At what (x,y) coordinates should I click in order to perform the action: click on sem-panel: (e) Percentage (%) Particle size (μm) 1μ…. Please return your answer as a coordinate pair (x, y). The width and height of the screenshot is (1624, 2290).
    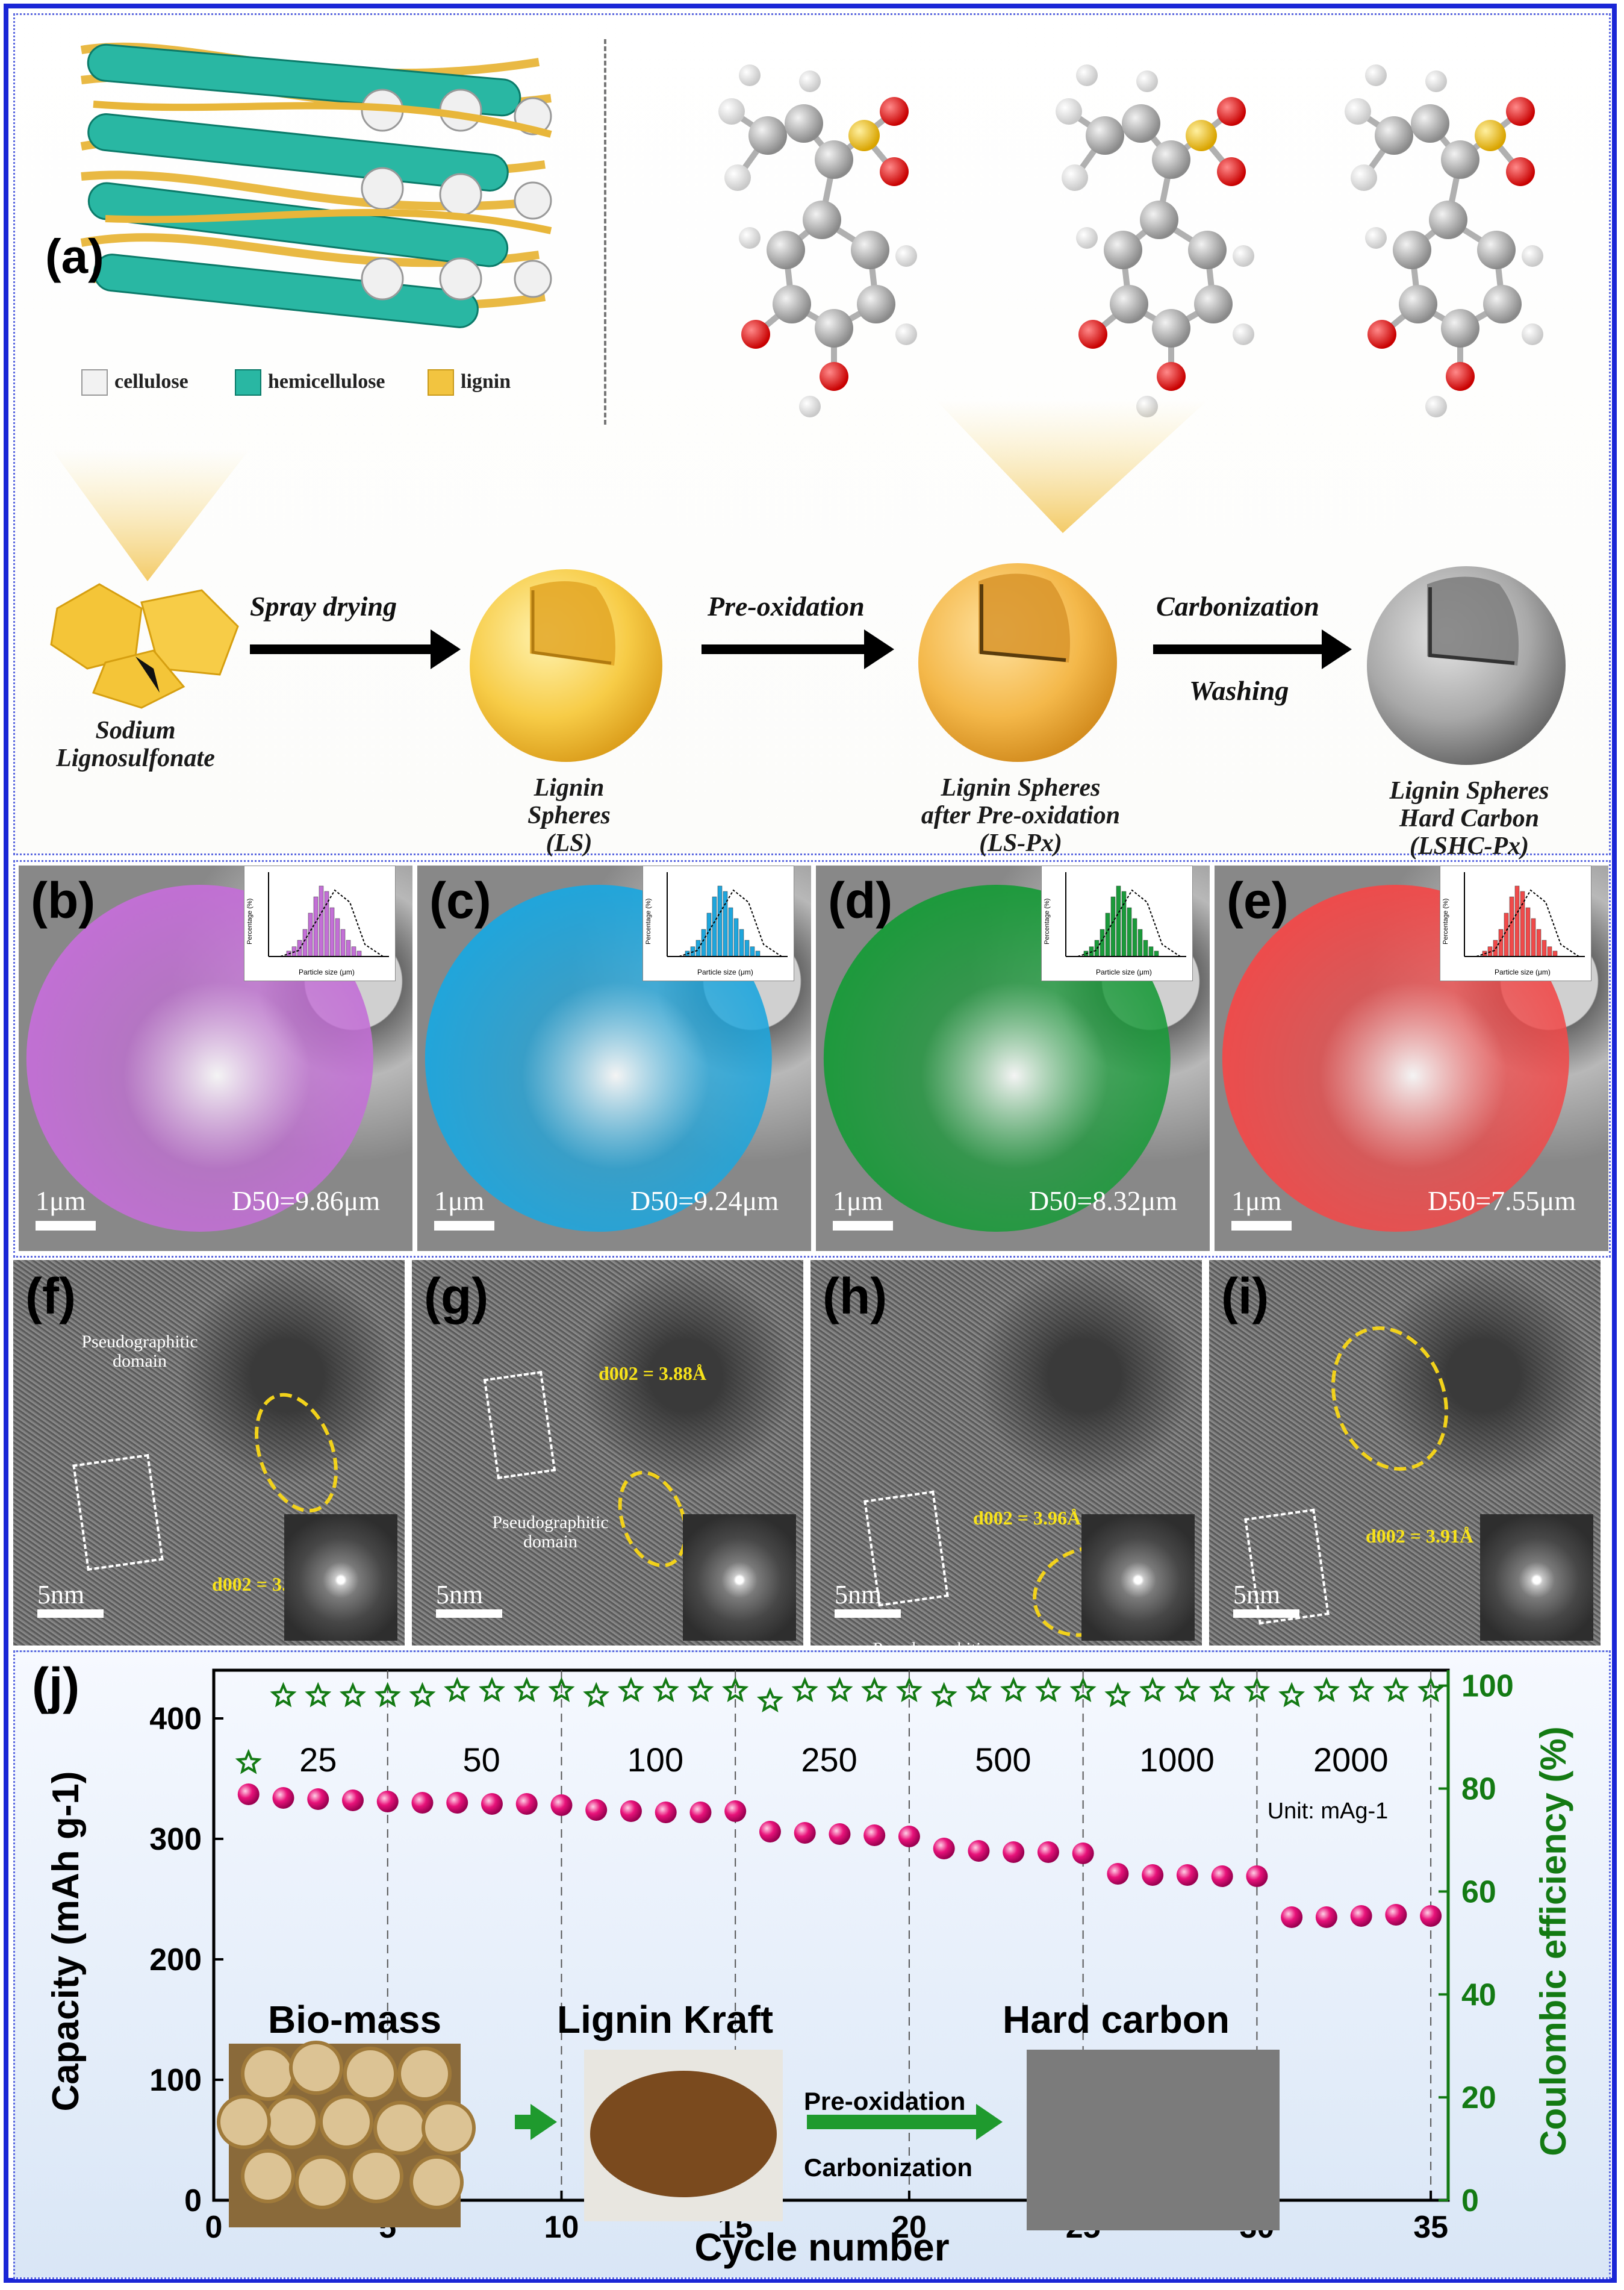
    Looking at the image, I should click on (1411, 1058).